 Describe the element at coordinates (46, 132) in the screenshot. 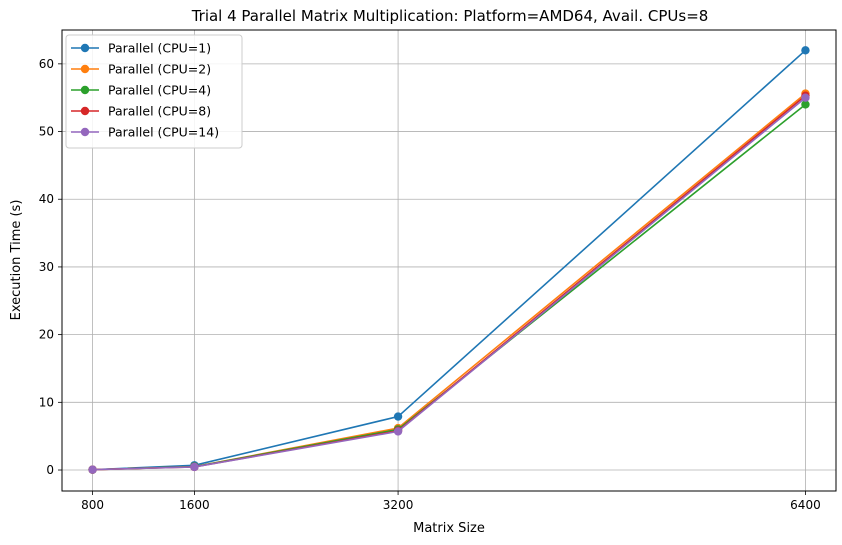

I see `y-tick-label: 50` at that location.